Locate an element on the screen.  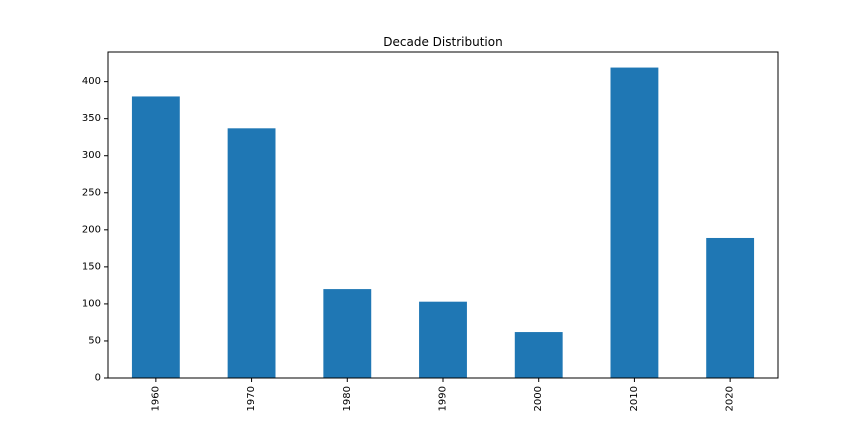
y-axis: 0 50 100 150 200 250 300 350 400 is located at coordinates (95, 230).